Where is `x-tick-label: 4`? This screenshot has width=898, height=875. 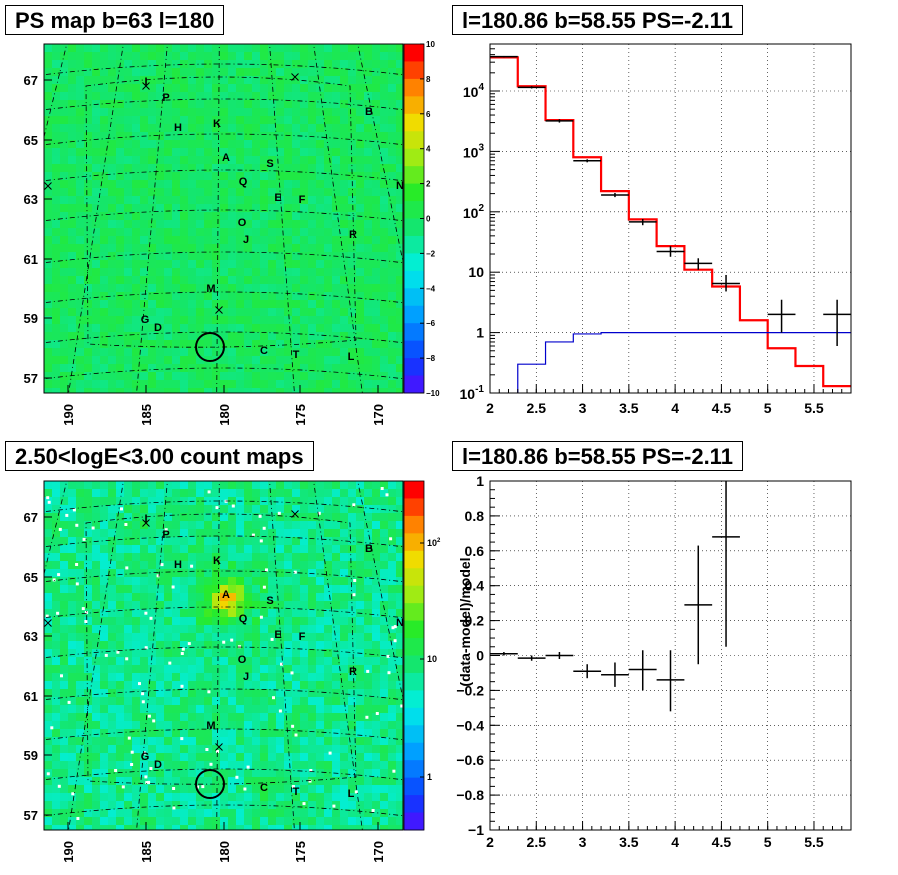 x-tick-label: 4 is located at coordinates (675, 842).